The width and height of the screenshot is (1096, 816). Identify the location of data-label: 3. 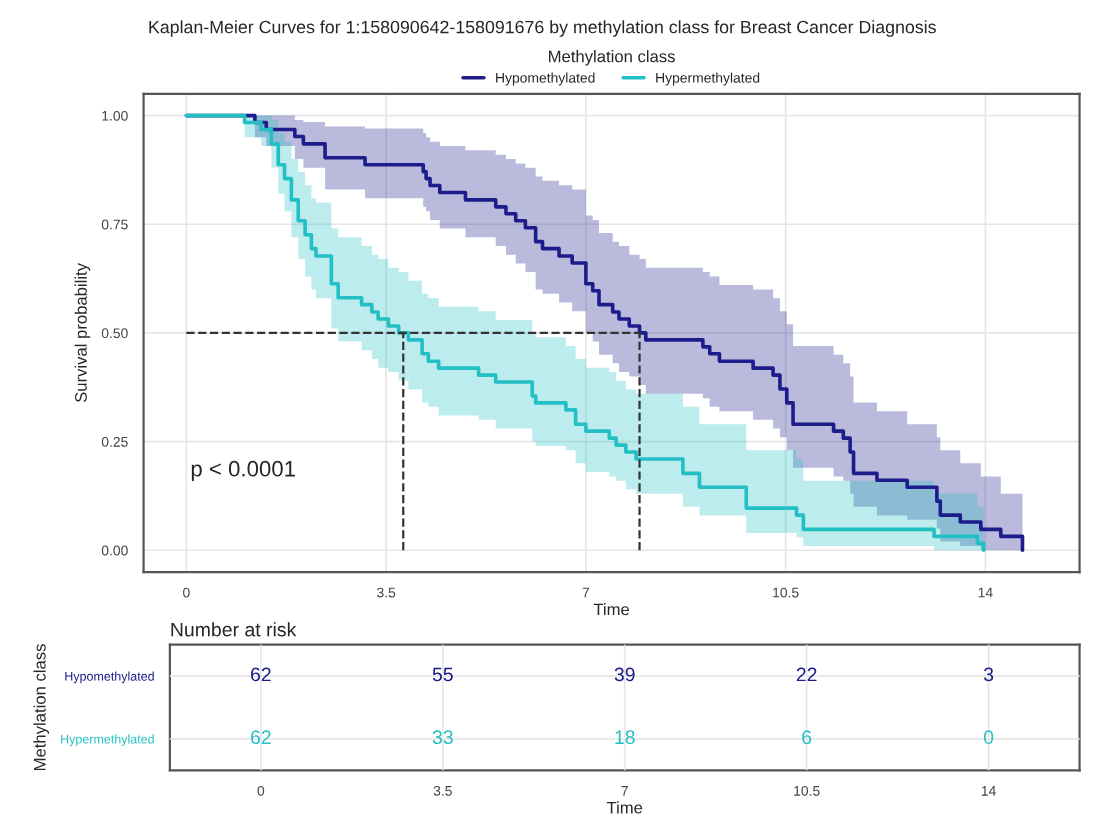
(988, 674).